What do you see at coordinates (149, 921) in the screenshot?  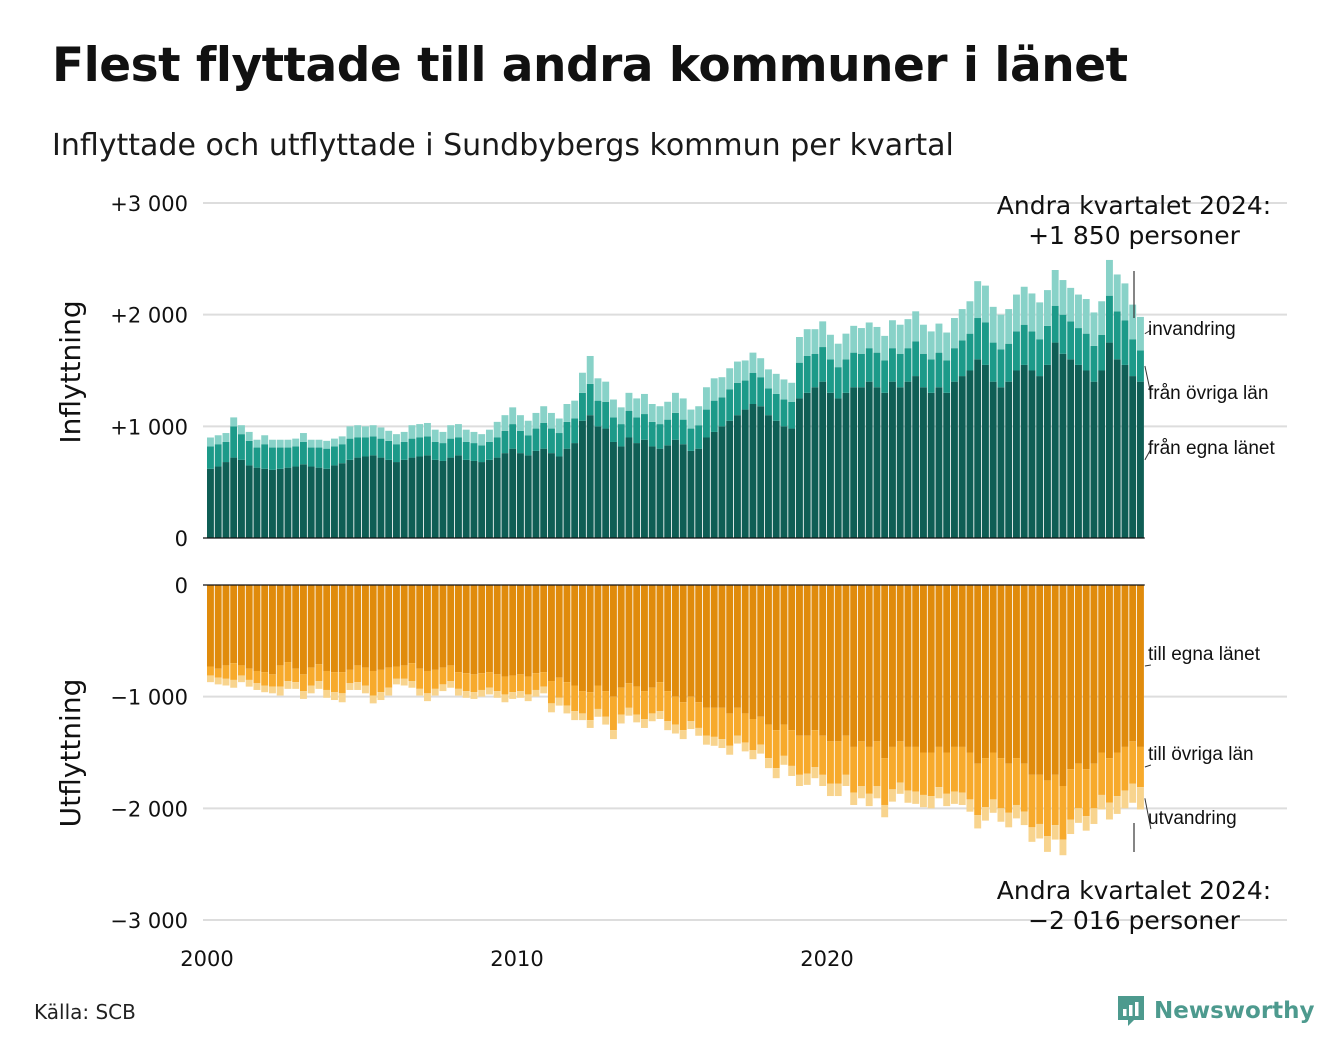 I see `y-tick-label-utflyttning: −3 000` at bounding box center [149, 921].